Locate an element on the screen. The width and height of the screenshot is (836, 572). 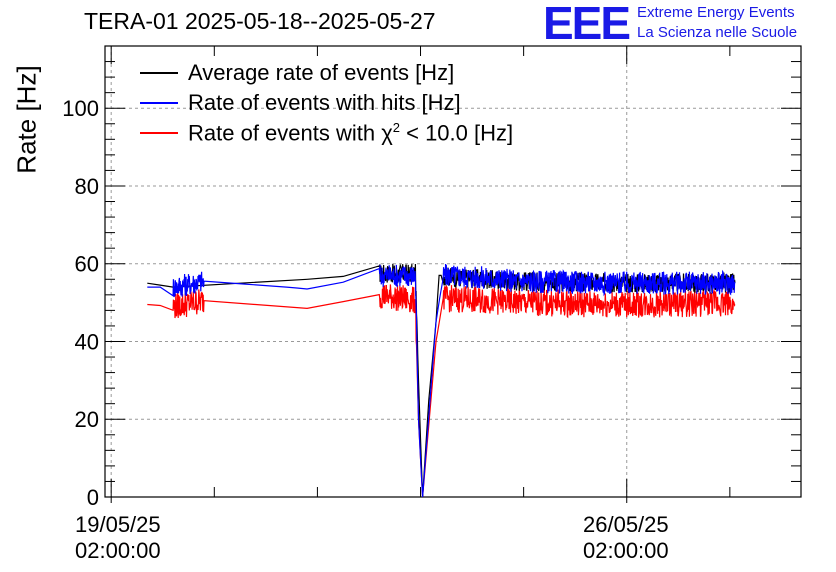
chart-title: TERA-01 2025-05-18--2025-05-27 is located at coordinates (260, 21).